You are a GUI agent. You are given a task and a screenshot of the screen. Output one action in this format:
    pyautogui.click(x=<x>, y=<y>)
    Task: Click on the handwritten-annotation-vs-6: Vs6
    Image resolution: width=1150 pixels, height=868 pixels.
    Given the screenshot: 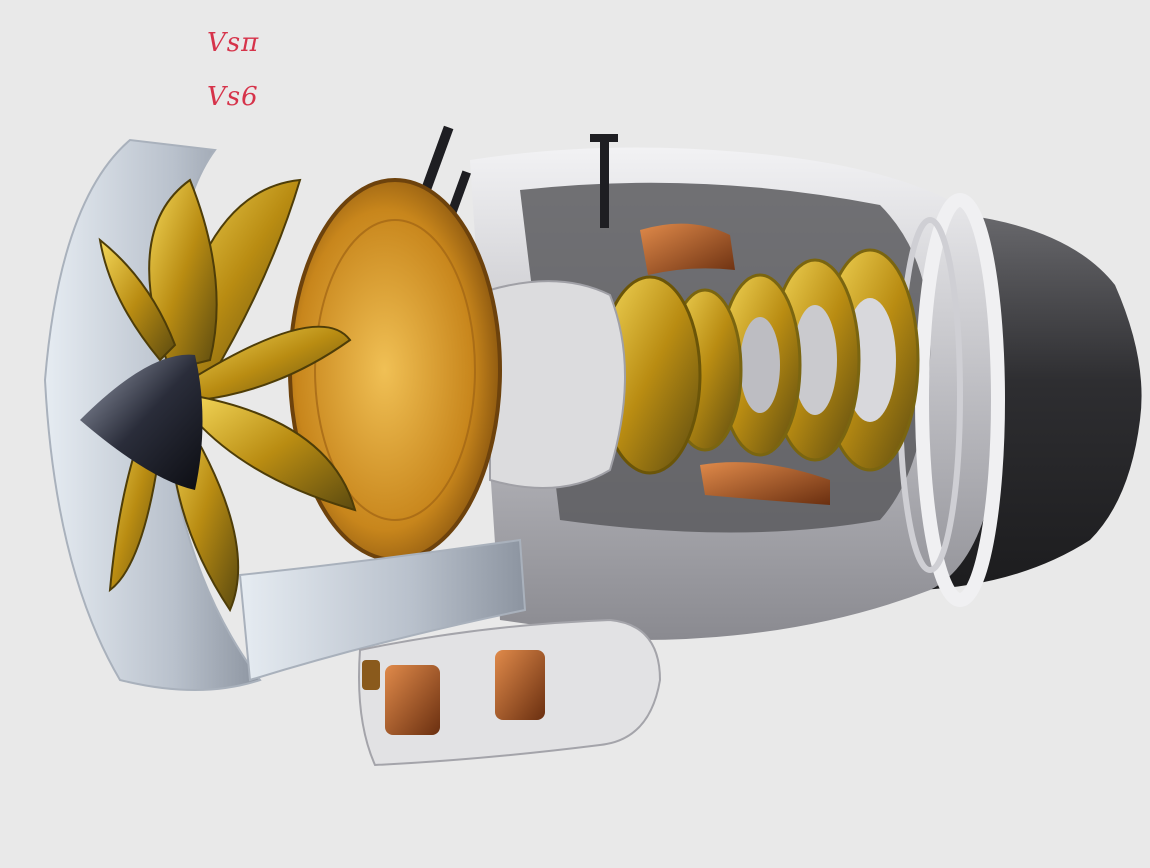 What is the action you would take?
    pyautogui.click(x=233, y=97)
    